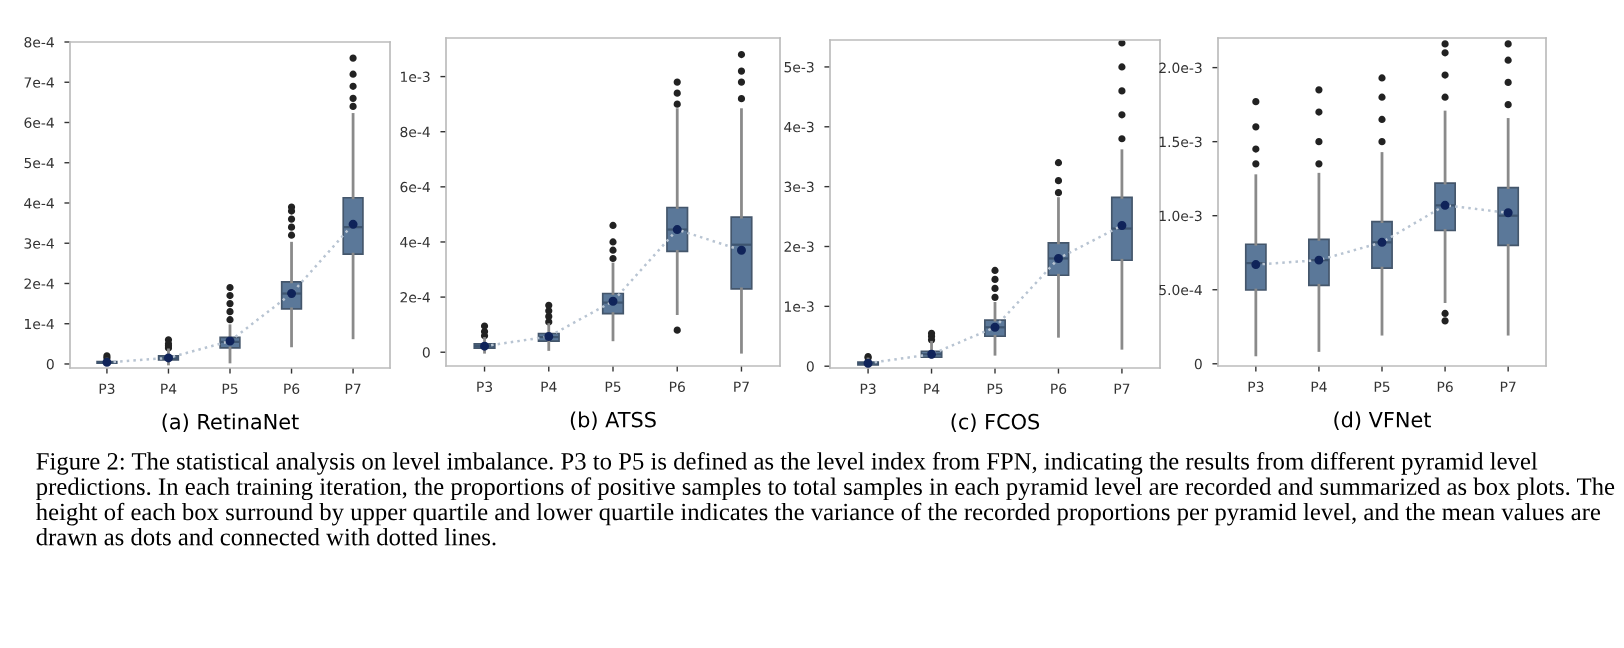 The height and width of the screenshot is (648, 1624). Describe the element at coordinates (230, 422) in the screenshot. I see `x-axis-title: (a) RetinaNet` at that location.